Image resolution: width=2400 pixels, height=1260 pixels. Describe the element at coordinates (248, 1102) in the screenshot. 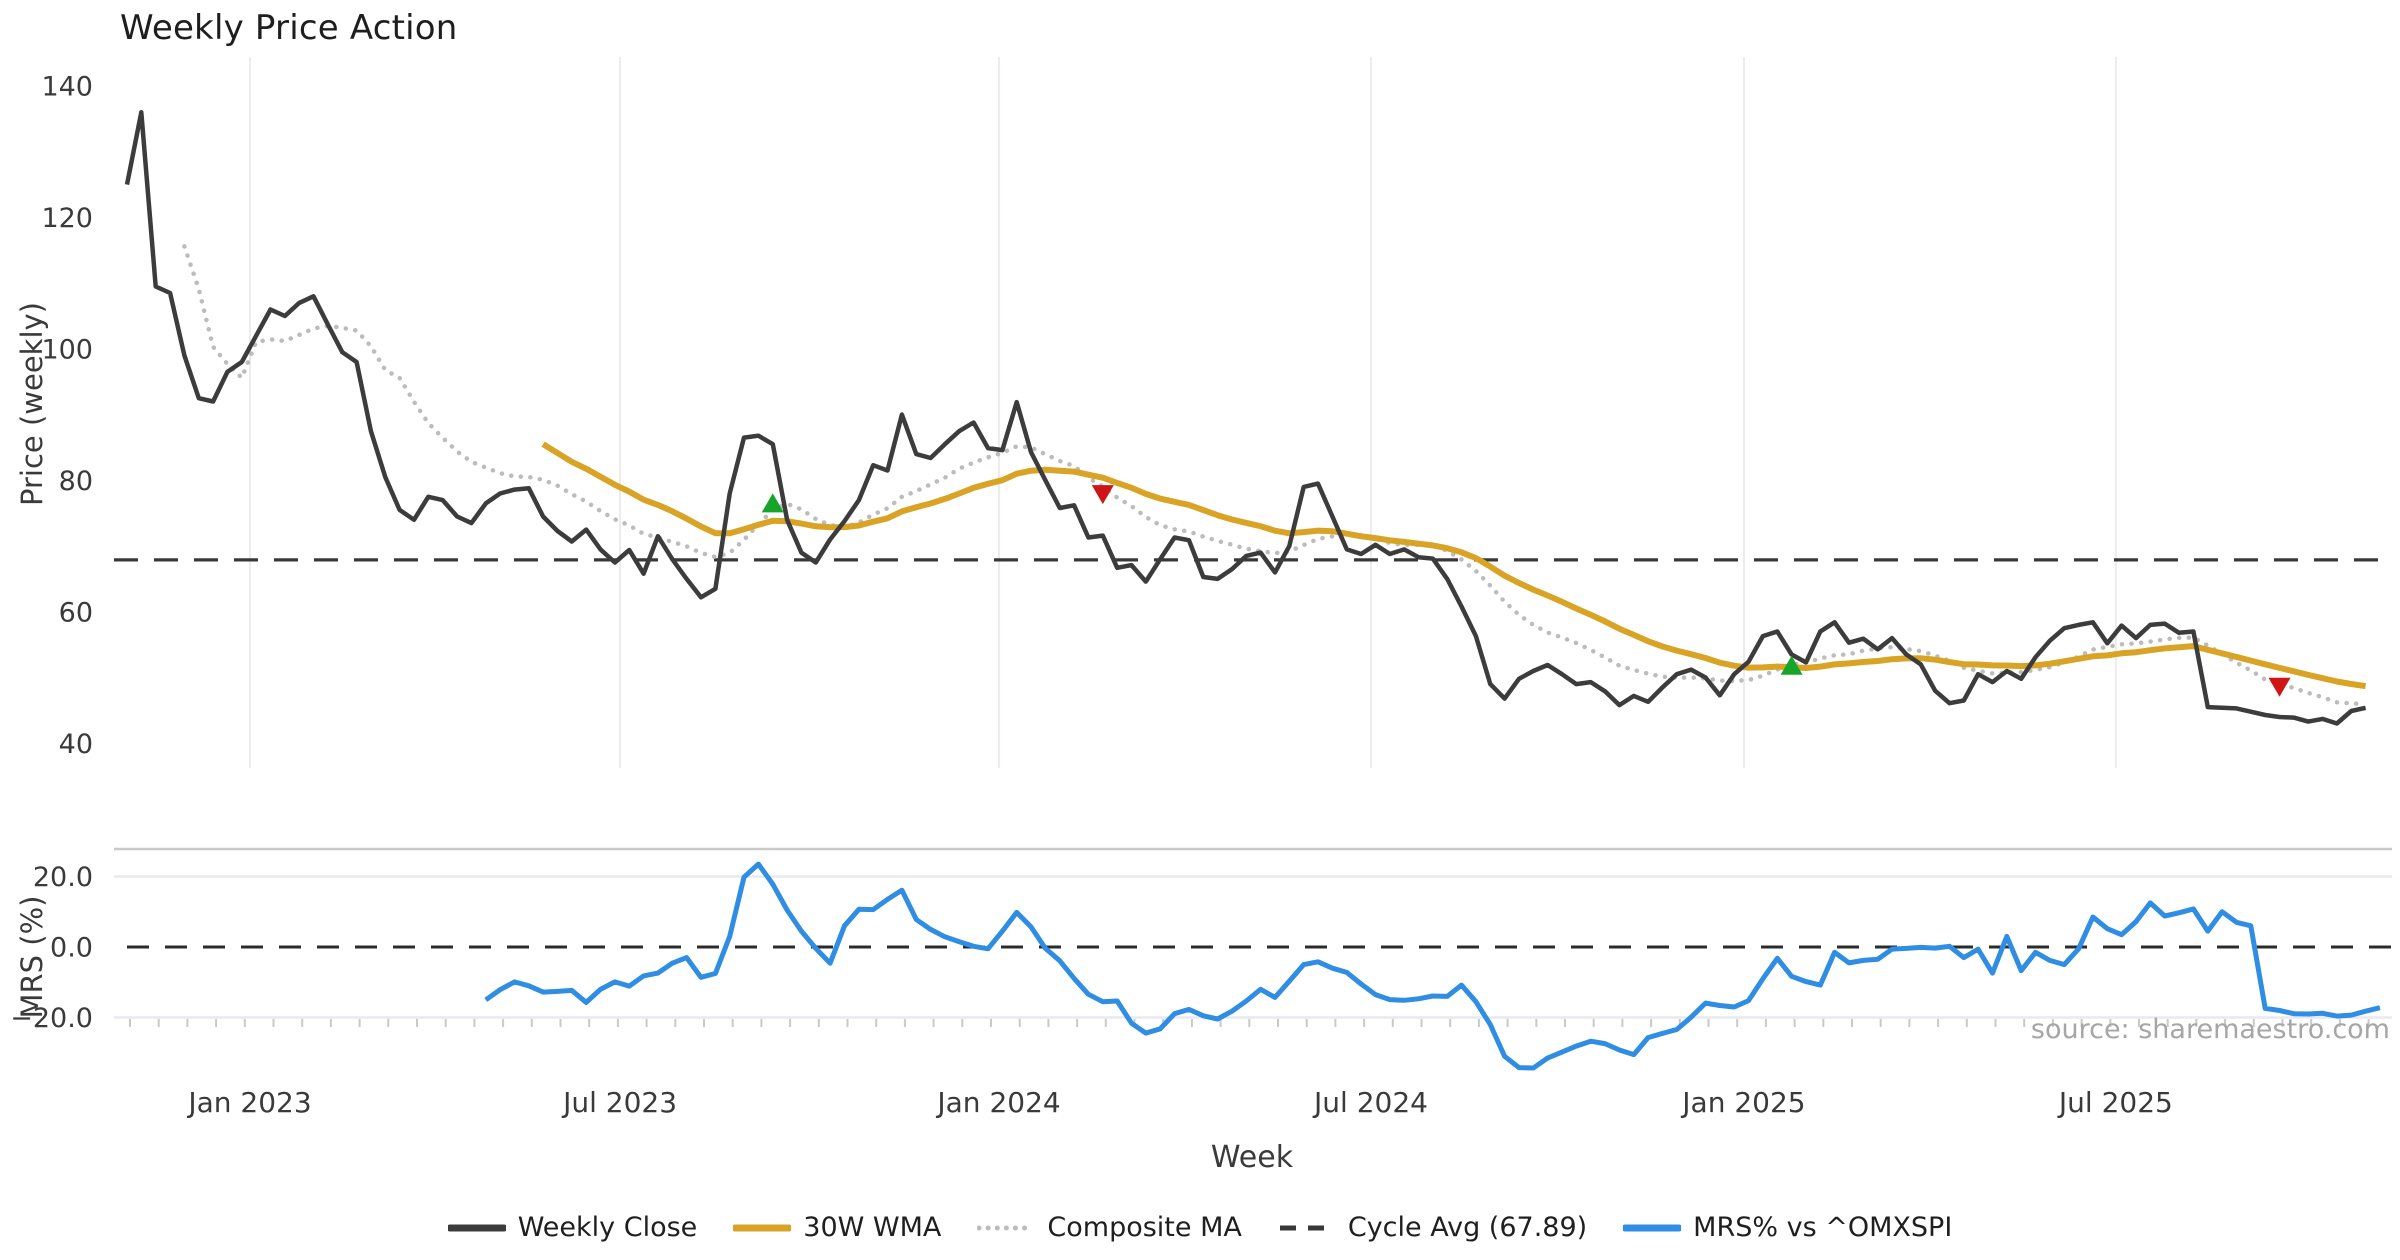

I see `x-tick-label: Jan 2023` at that location.